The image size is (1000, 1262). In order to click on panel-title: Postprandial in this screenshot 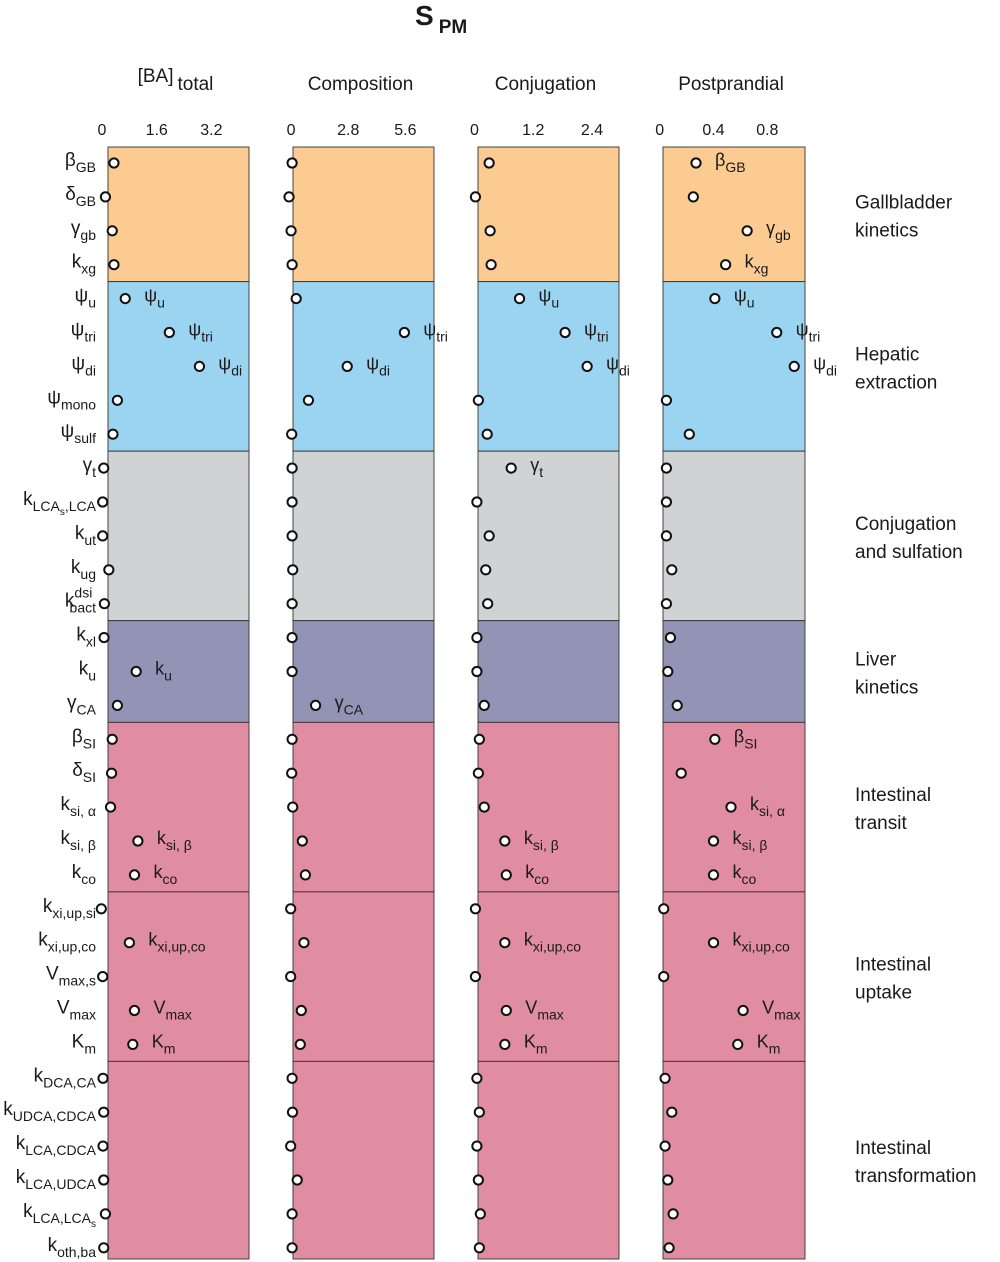, I will do `click(731, 84)`.